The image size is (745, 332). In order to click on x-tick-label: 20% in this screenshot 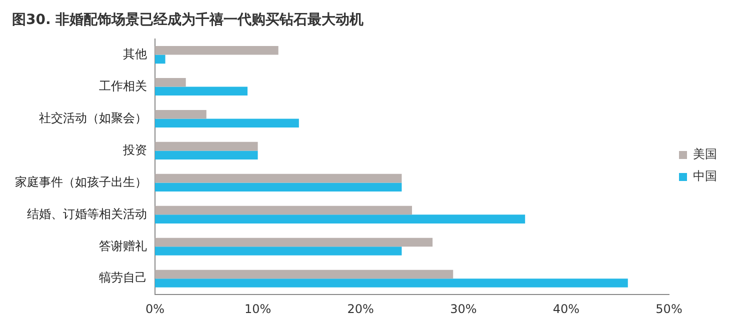, I will do `click(360, 309)`.